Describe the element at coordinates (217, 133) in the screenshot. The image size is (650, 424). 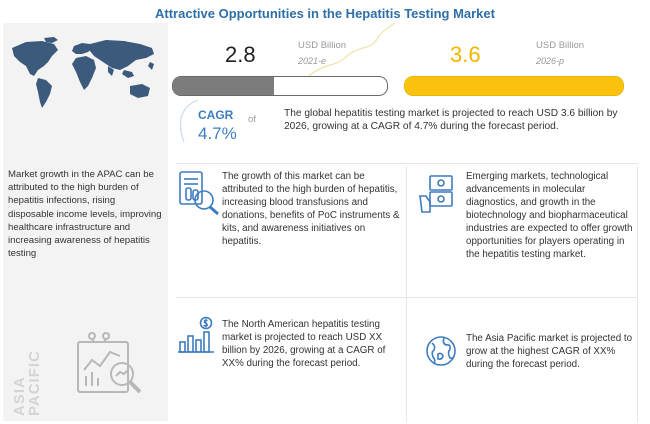
I see `cagr-value: 4.7%` at that location.